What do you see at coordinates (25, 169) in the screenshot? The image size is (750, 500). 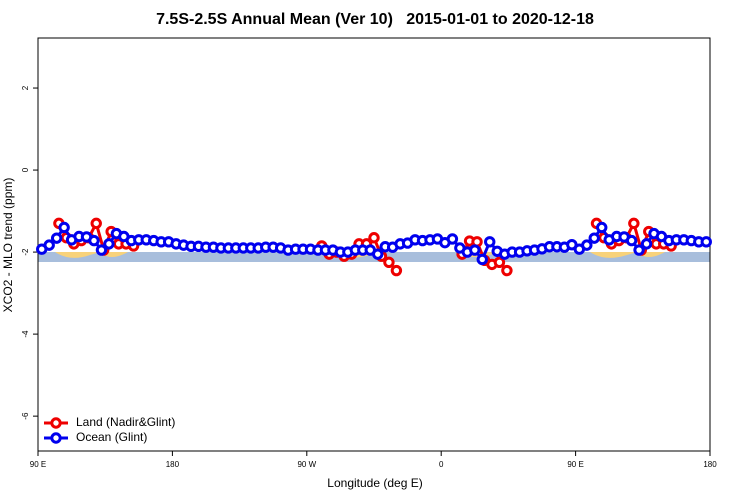 I see `y-tick-label: 0` at bounding box center [25, 169].